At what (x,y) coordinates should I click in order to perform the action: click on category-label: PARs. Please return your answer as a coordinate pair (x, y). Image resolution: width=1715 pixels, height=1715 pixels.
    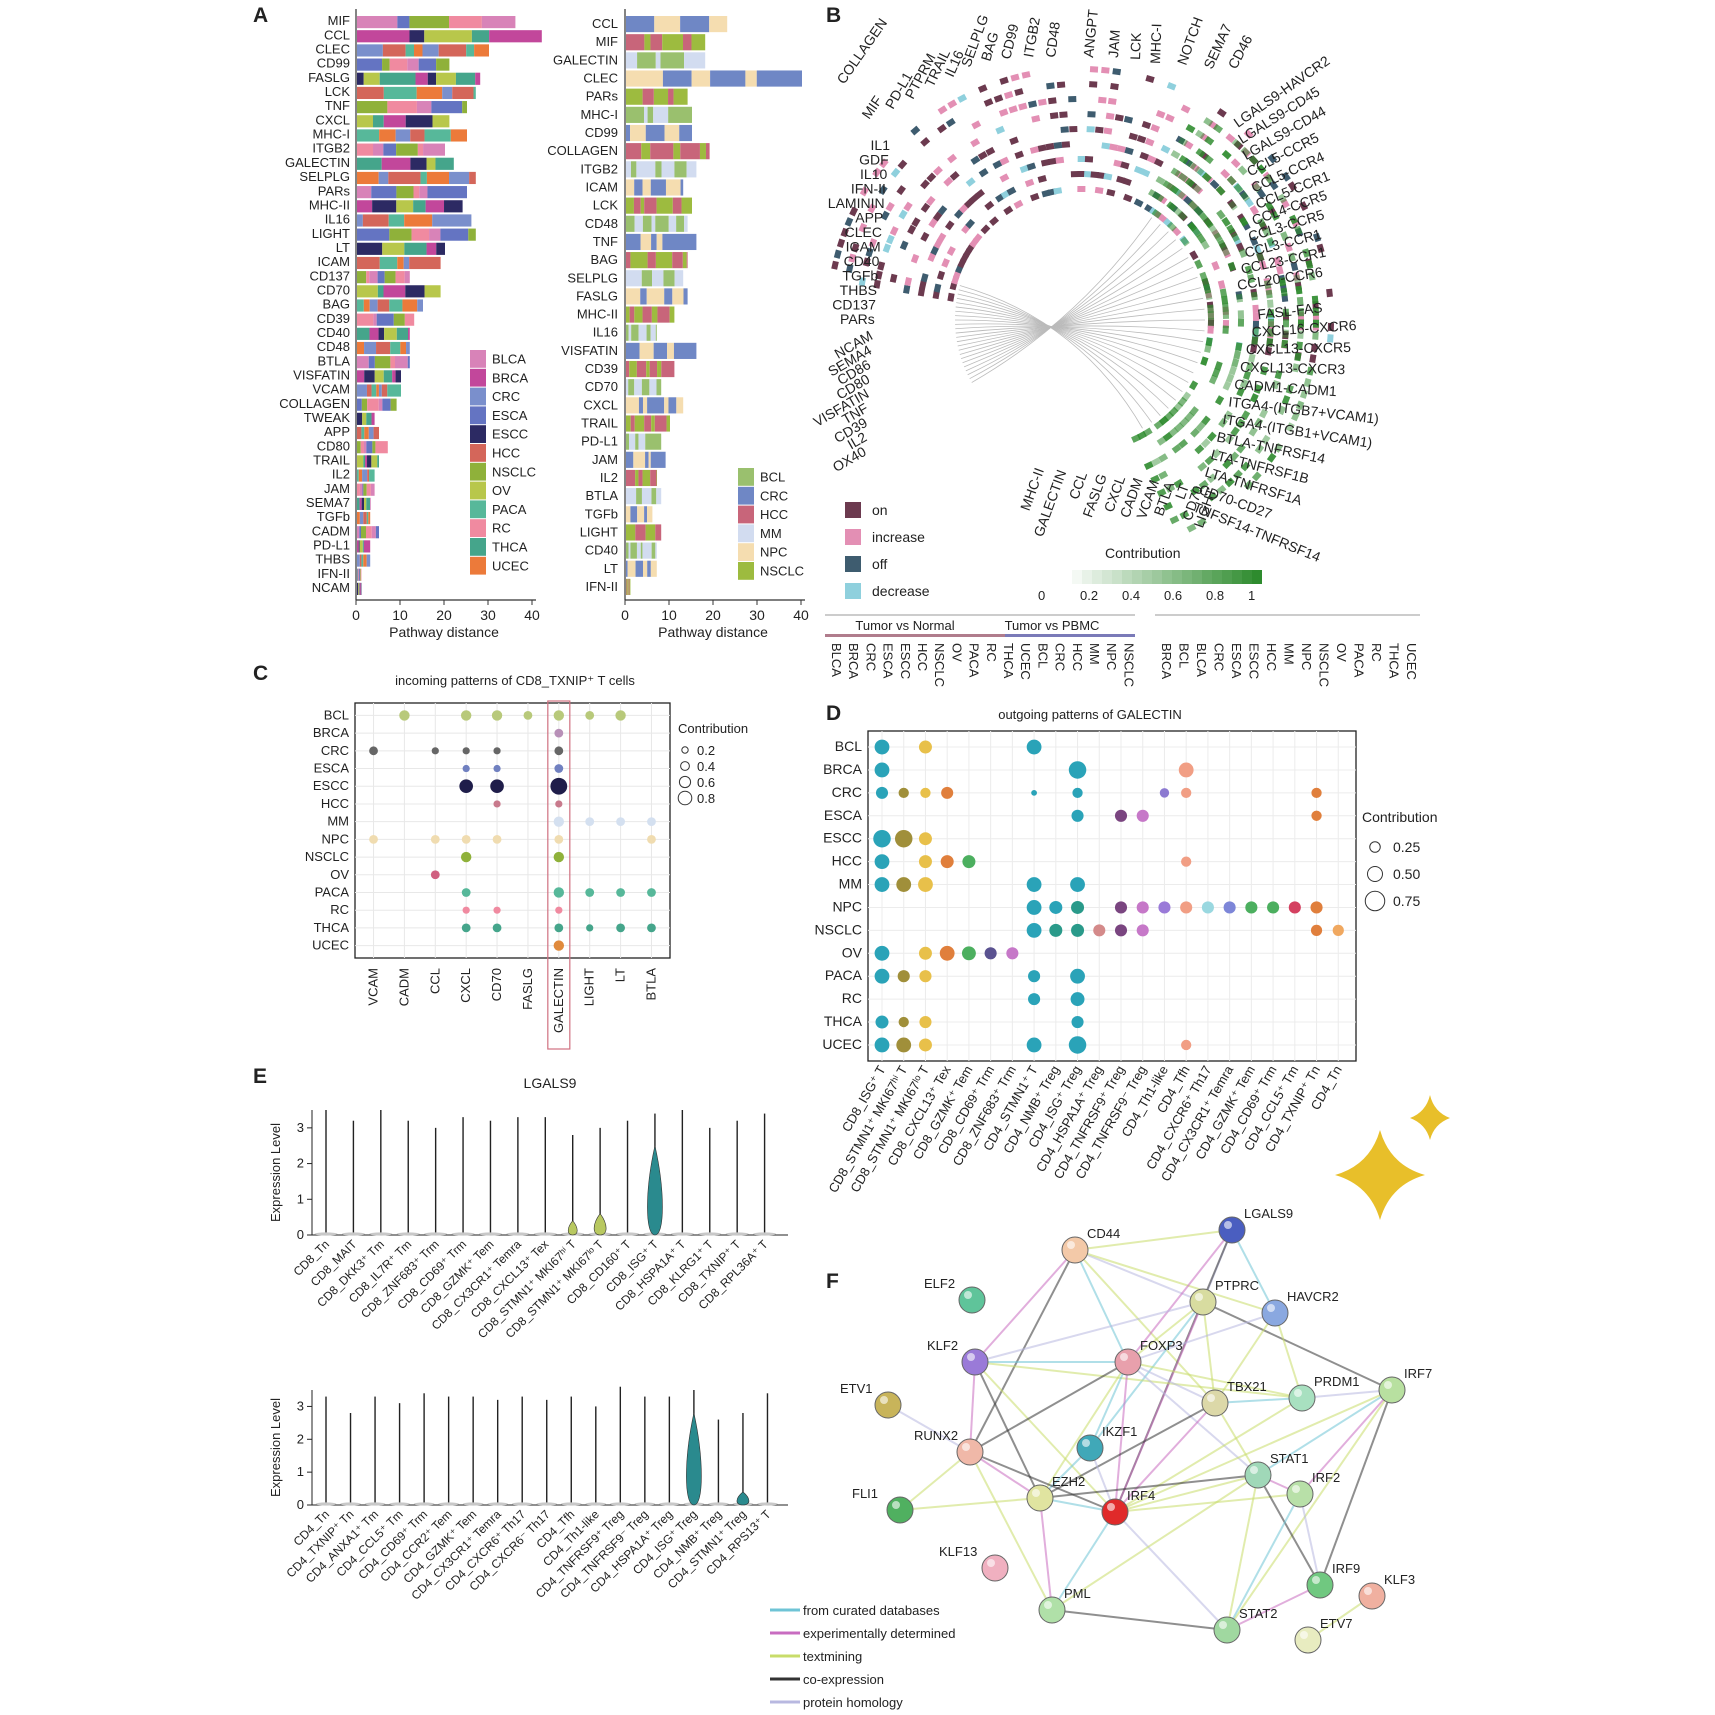
    Looking at the image, I should click on (602, 96).